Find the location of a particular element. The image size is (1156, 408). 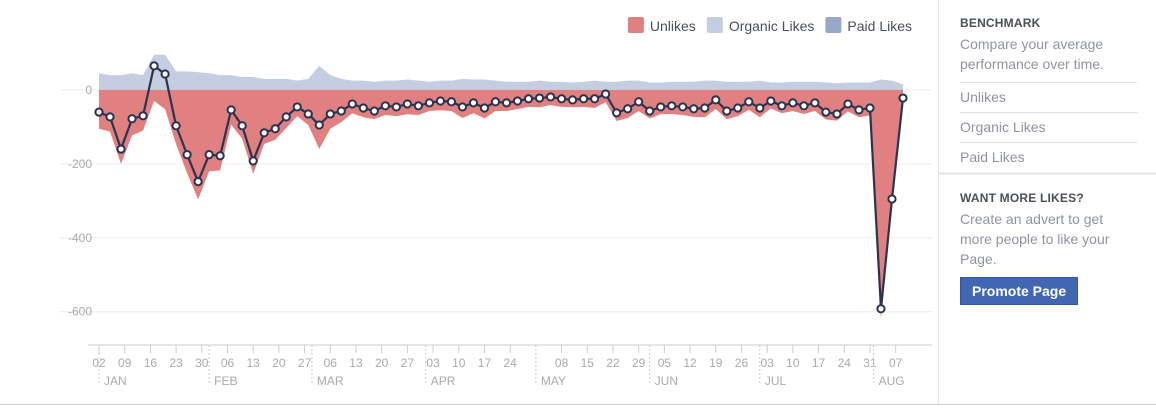

month-label: FEB is located at coordinates (225, 381).